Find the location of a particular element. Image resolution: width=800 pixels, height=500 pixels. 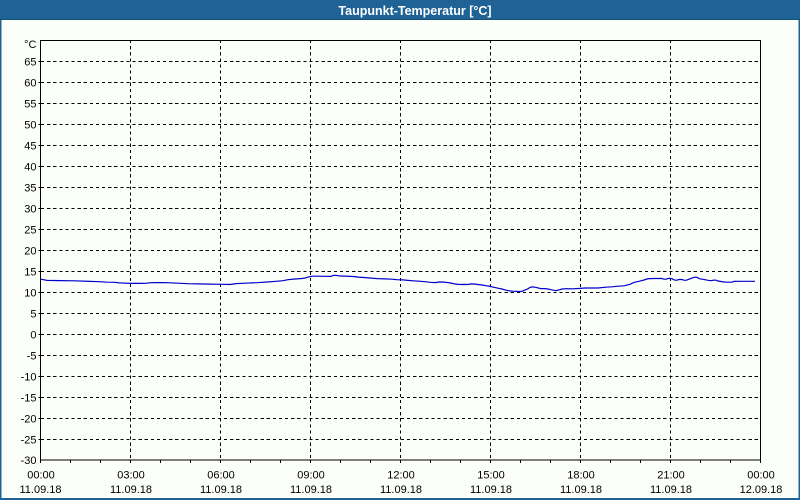

svg-text: 12:00 is located at coordinates (401, 476).